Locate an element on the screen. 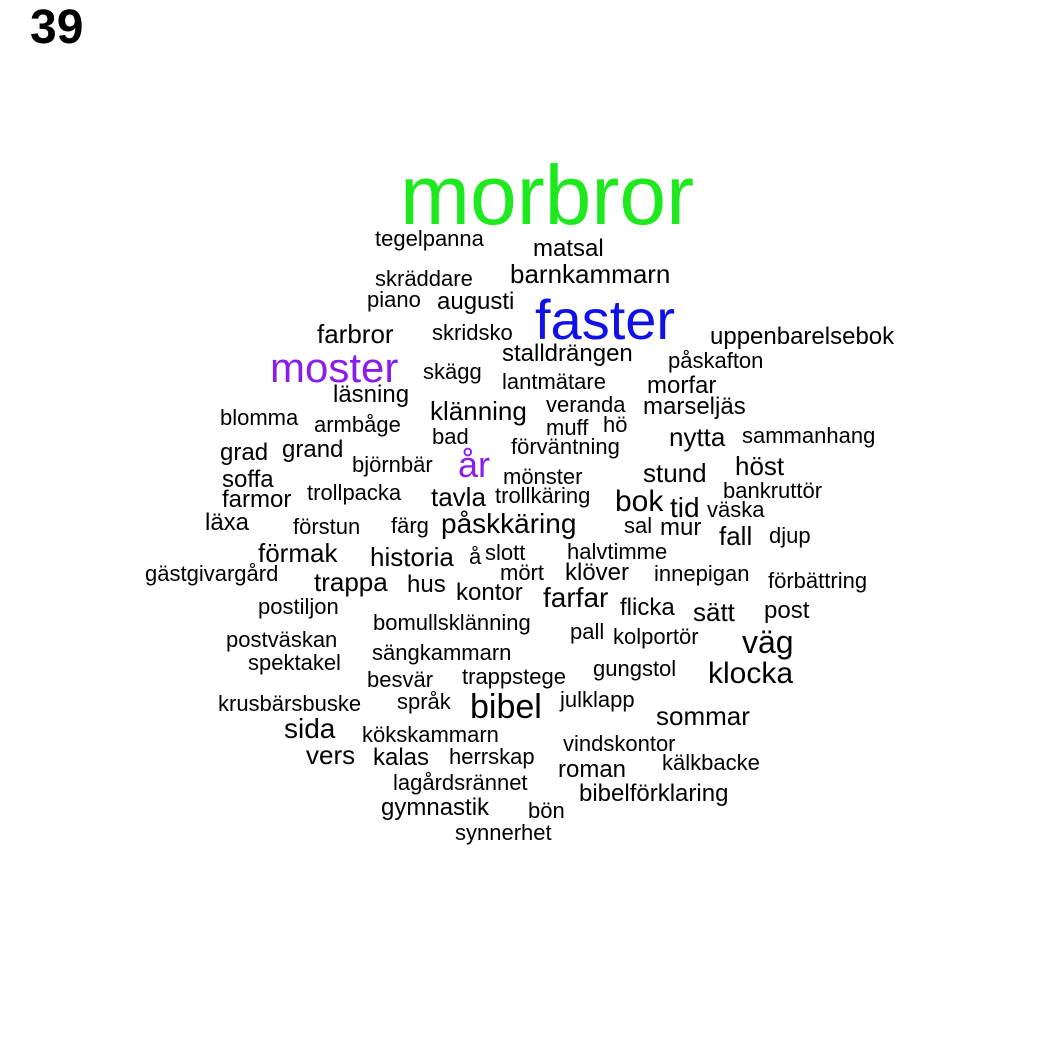 The width and height of the screenshot is (1050, 1050). cloud-word: mönster is located at coordinates (543, 476).